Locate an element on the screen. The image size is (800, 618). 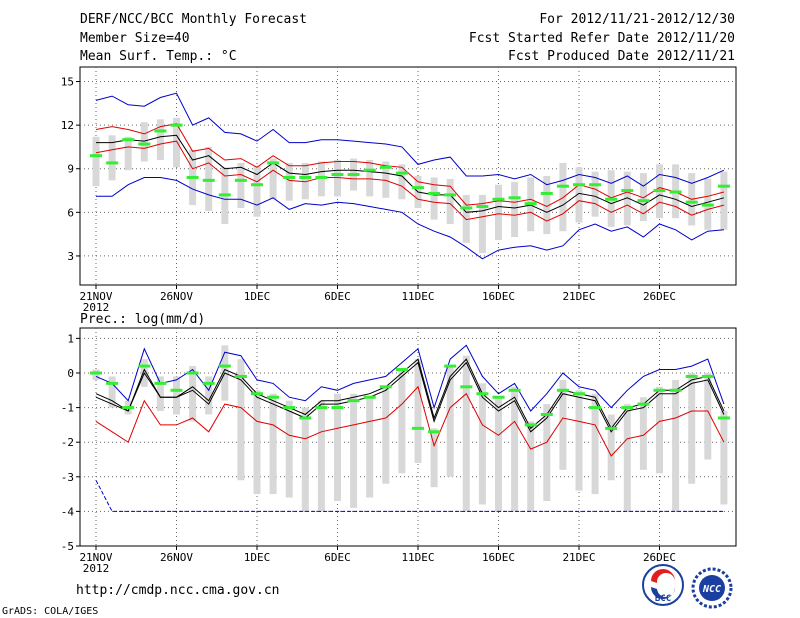
prec-series-max is located at coordinates (410, 378).